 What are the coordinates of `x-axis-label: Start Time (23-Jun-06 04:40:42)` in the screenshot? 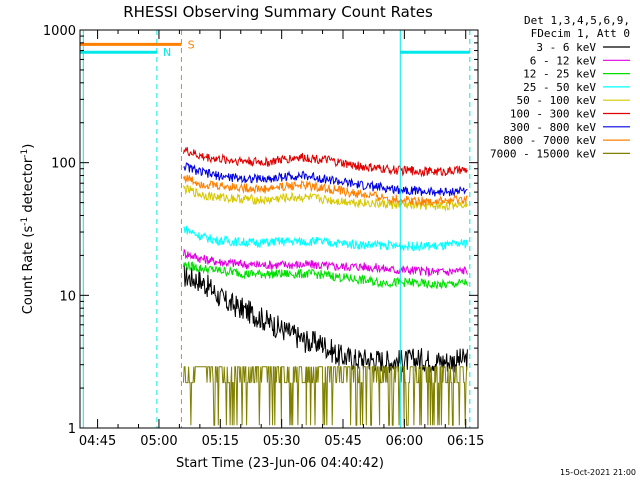 It's located at (280, 463).